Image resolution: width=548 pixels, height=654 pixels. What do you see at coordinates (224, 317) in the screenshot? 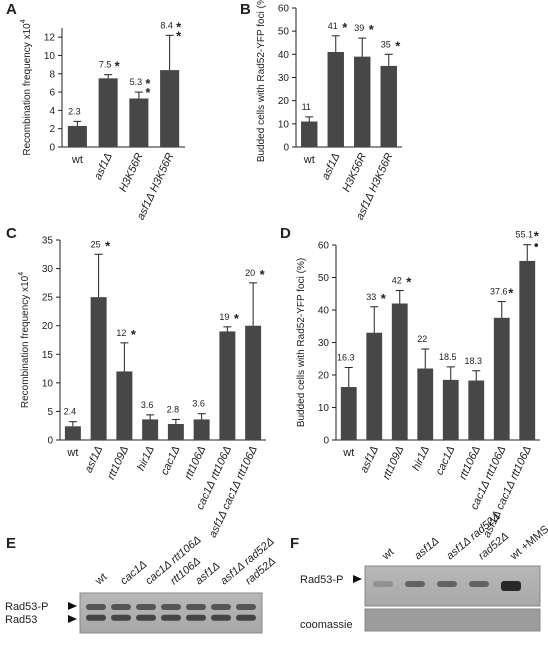
I see `data-label: 19` at bounding box center [224, 317].